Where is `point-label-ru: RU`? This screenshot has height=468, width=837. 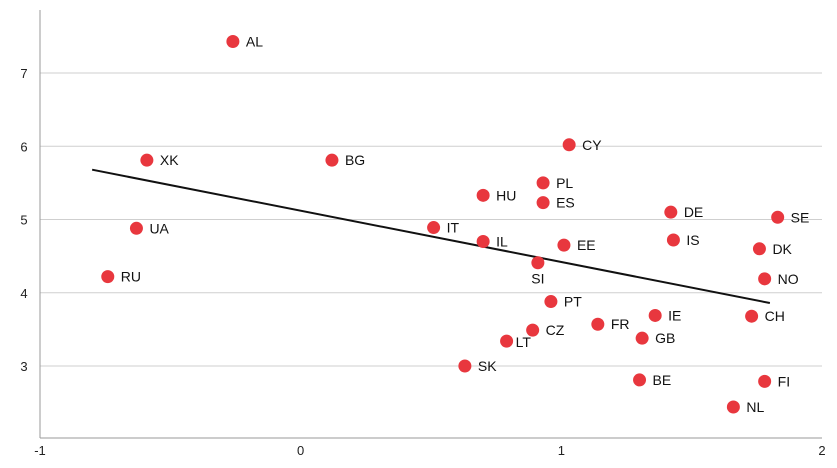
point-label-ru: RU is located at coordinates (131, 277).